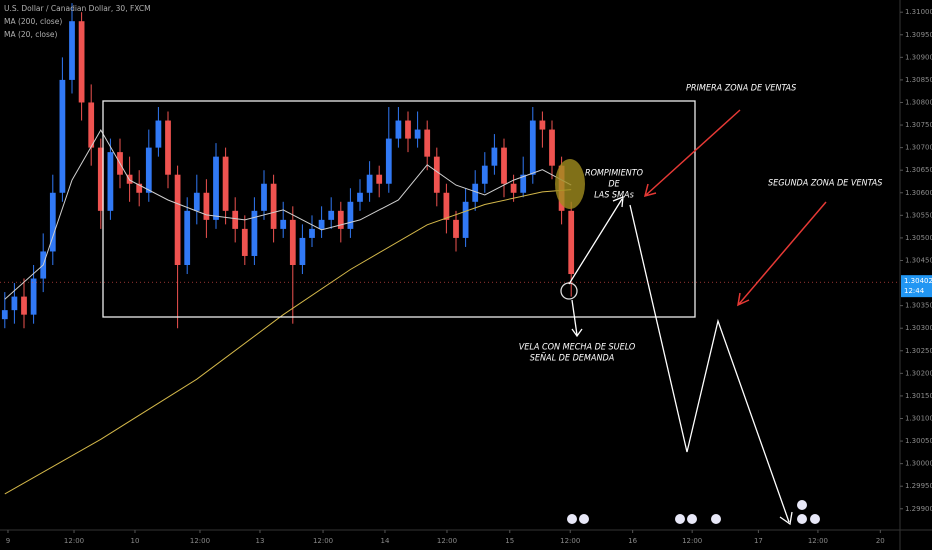  Describe the element at coordinates (693, 512) in the screenshot. I see `event-icons` at that location.